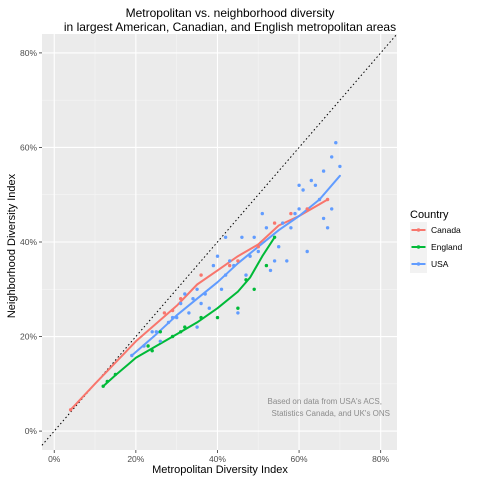 The width and height of the screenshot is (480, 480). Describe the element at coordinates (220, 470) in the screenshot. I see `x-axis-label: Metropolitan Diversity Index` at that location.